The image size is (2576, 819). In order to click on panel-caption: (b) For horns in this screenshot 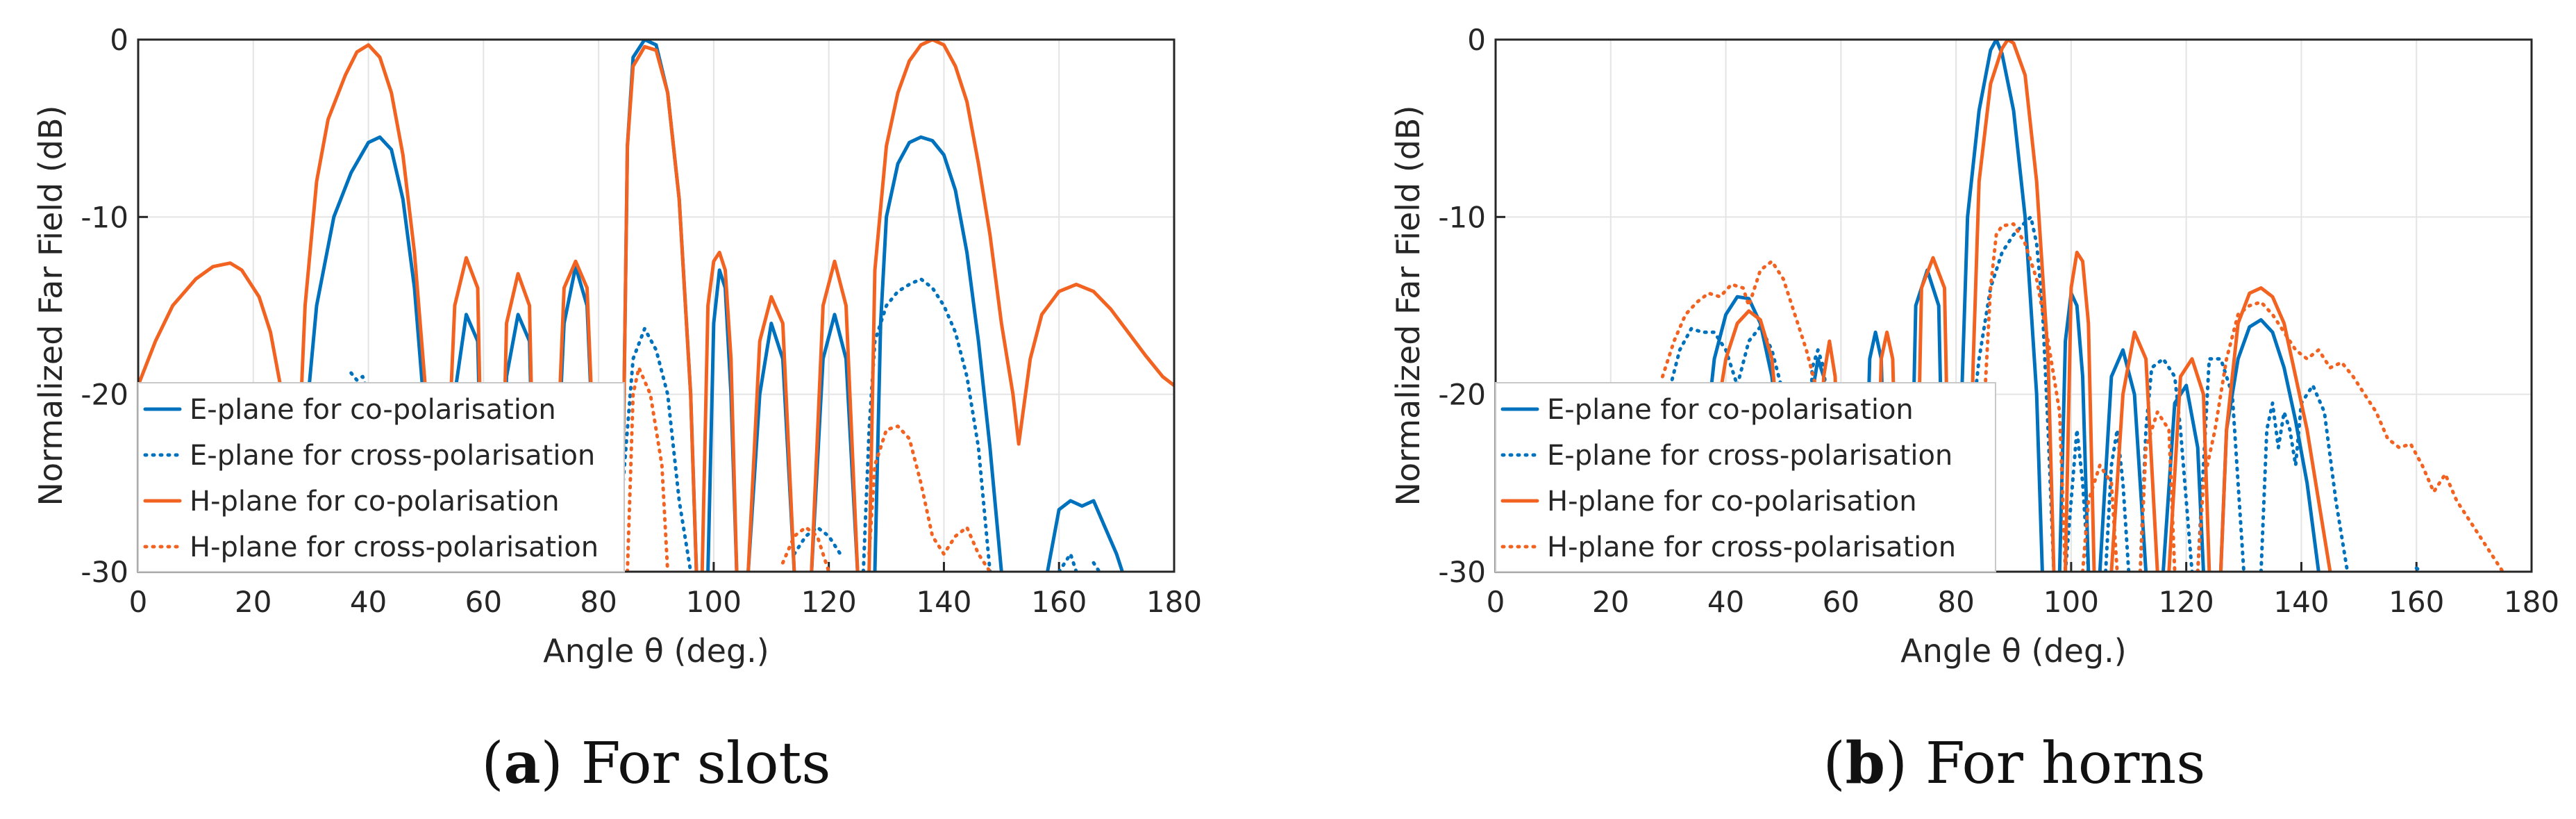, I will do `click(2014, 764)`.